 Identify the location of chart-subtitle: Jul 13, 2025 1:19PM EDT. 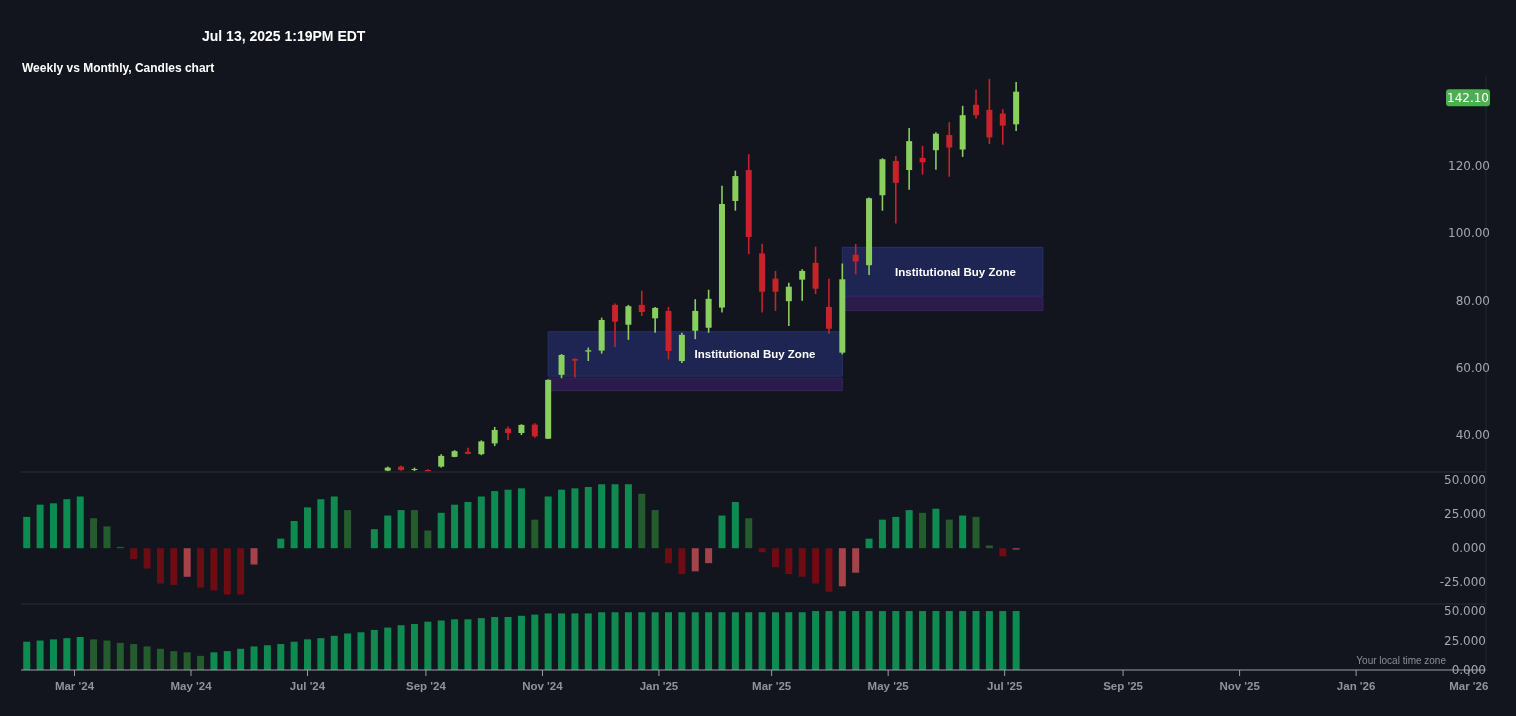
(284, 36).